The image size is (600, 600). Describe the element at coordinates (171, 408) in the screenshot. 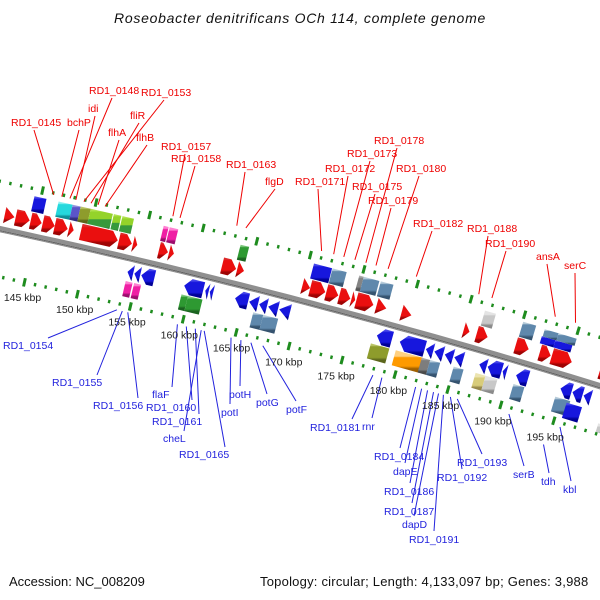

I see `svg-text: RD1_0160` at that location.